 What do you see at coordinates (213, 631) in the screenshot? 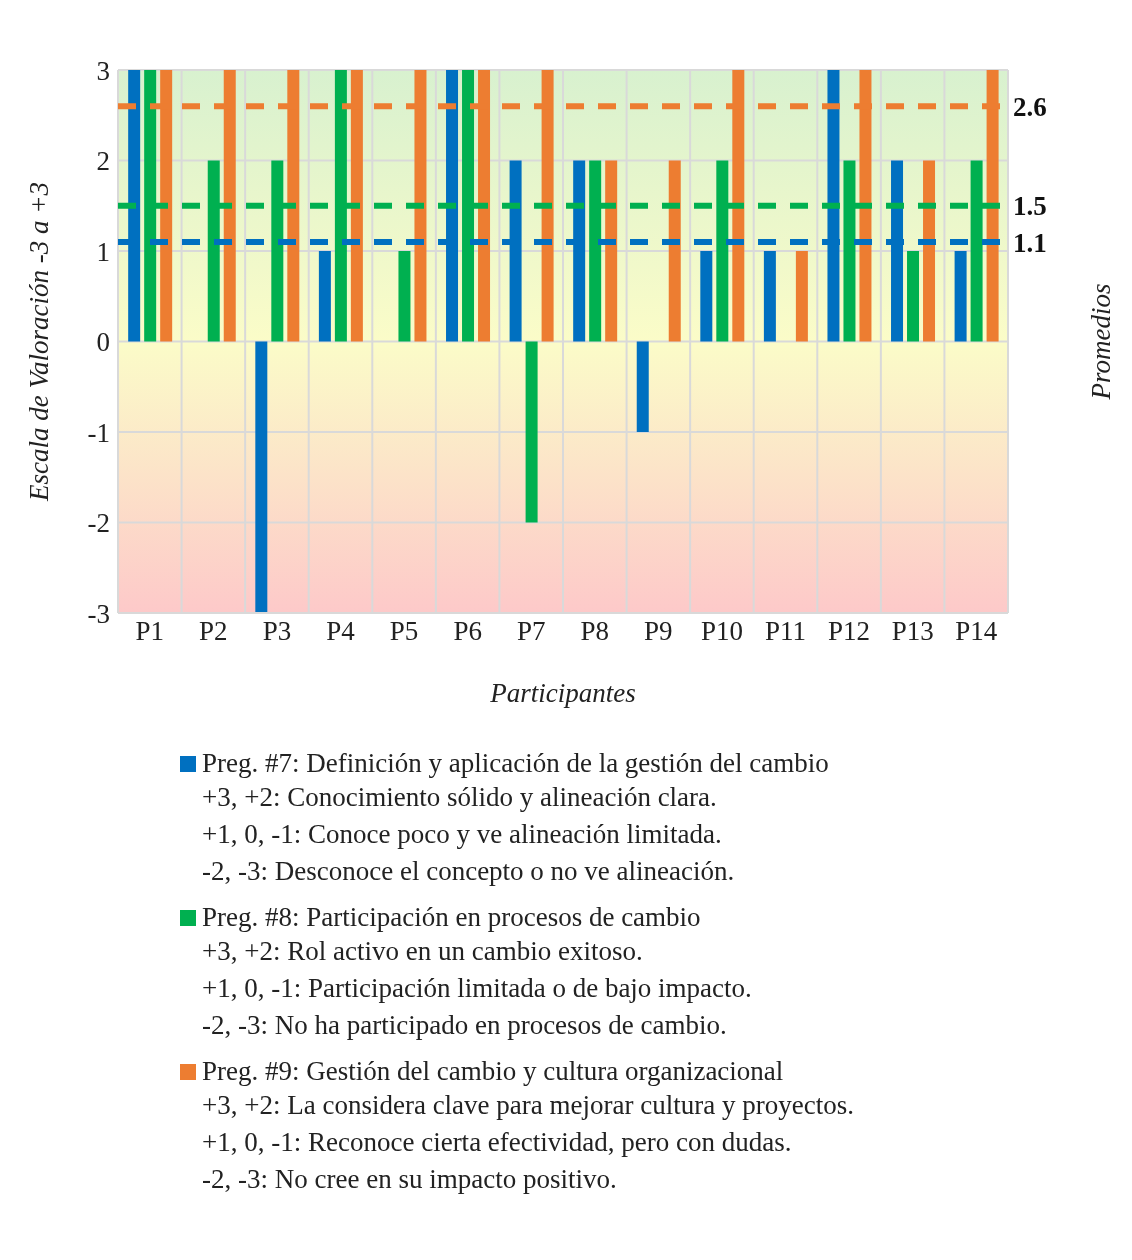
I see `x-tick-label: P2` at bounding box center [213, 631].